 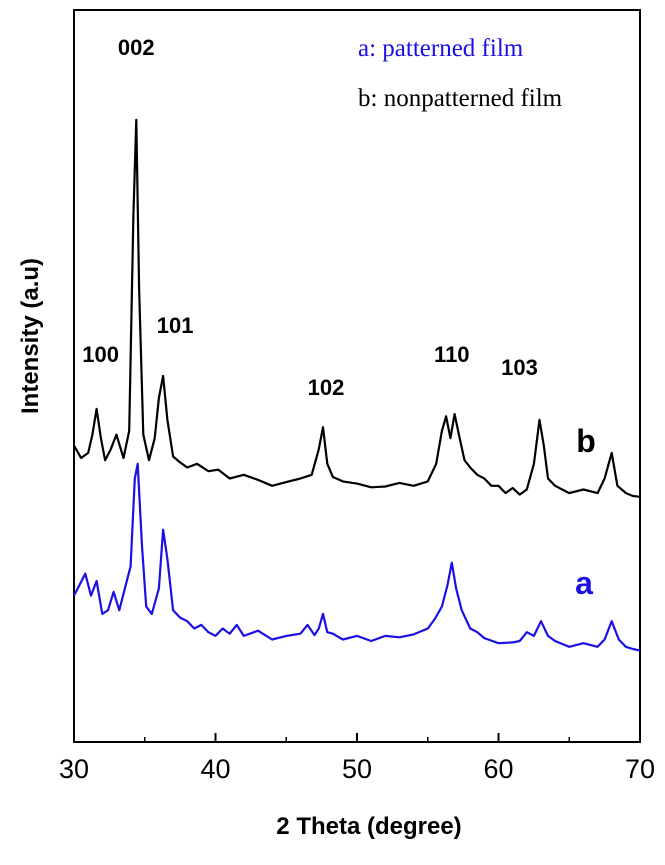 What do you see at coordinates (452, 354) in the screenshot?
I see `peak-label-110: 110` at bounding box center [452, 354].